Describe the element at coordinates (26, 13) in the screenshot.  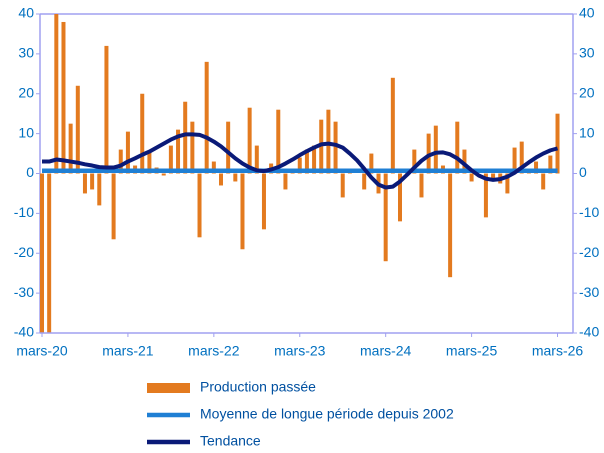
I see `y-tick-label: 40` at that location.